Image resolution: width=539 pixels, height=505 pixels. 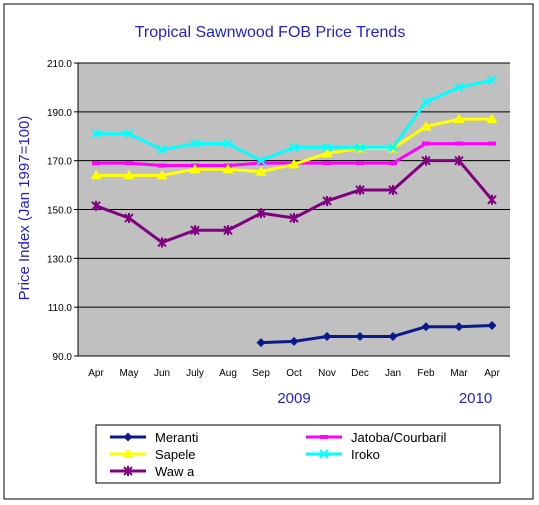 I want to click on x-tick-label: Mar, so click(x=459, y=373).